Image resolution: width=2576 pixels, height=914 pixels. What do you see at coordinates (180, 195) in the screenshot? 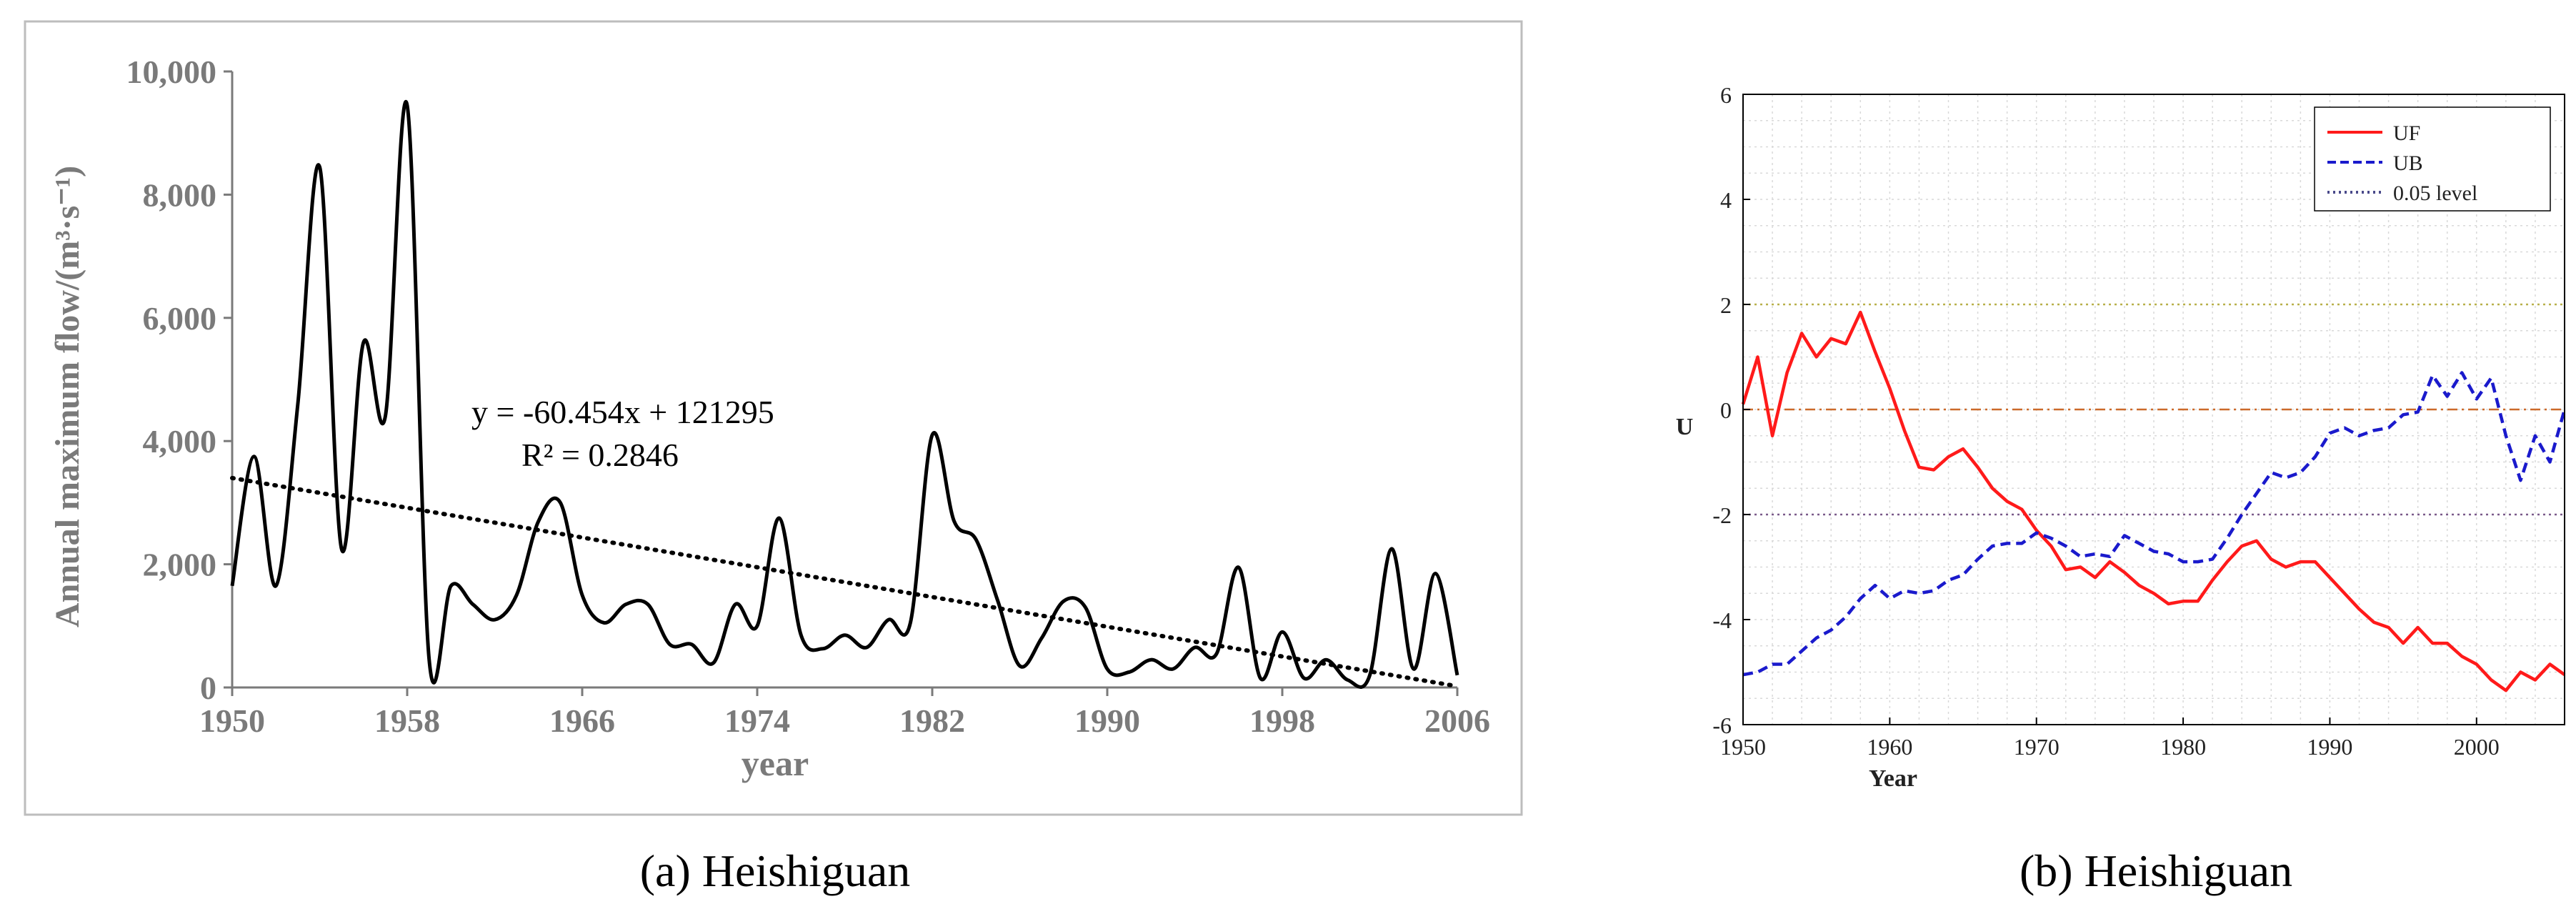
I see `chart-a-y-tick-label: 8,000` at bounding box center [180, 195].